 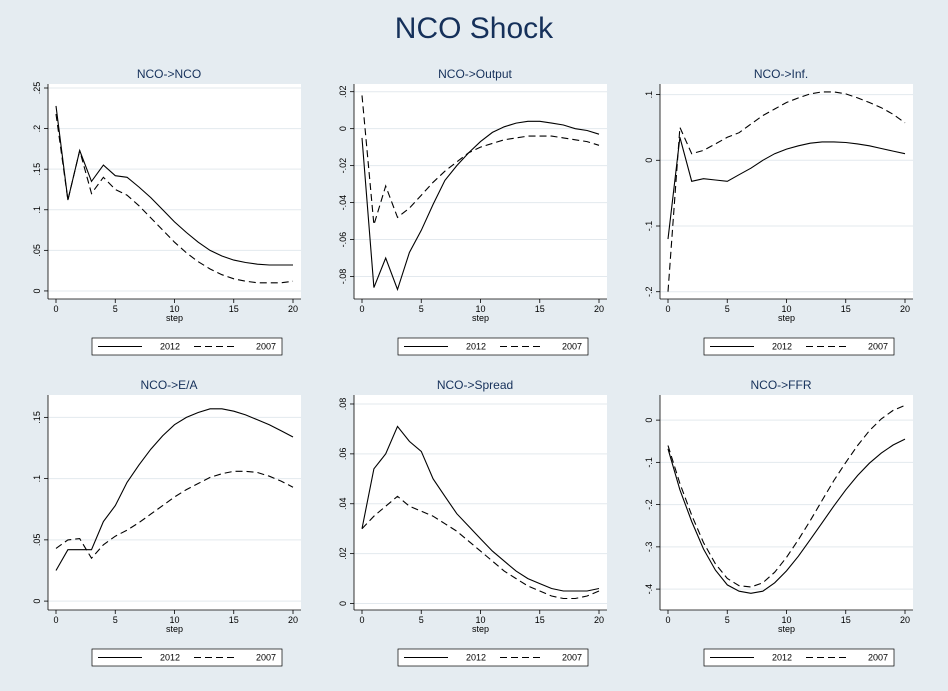 What do you see at coordinates (343, 203) in the screenshot?
I see `y-tick-label: -.04` at bounding box center [343, 203].